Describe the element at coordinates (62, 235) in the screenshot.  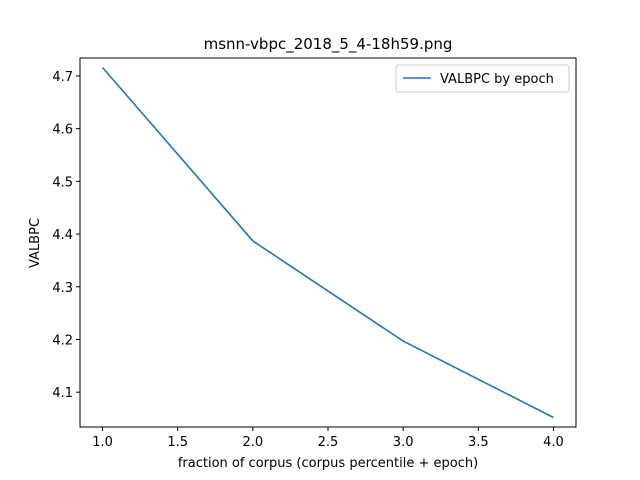
I see `y-tick-label: 4.4` at that location.